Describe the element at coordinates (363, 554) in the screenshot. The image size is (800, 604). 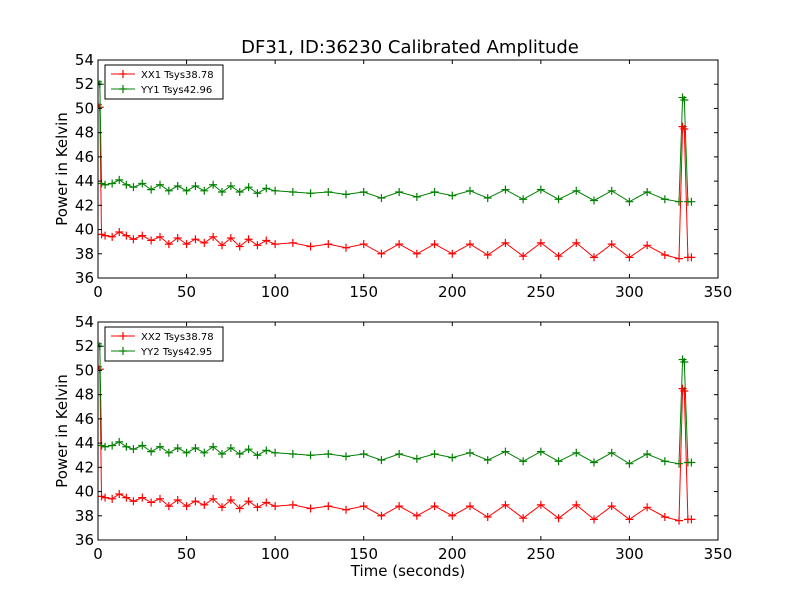
I see `x-tick-label: 150` at that location.